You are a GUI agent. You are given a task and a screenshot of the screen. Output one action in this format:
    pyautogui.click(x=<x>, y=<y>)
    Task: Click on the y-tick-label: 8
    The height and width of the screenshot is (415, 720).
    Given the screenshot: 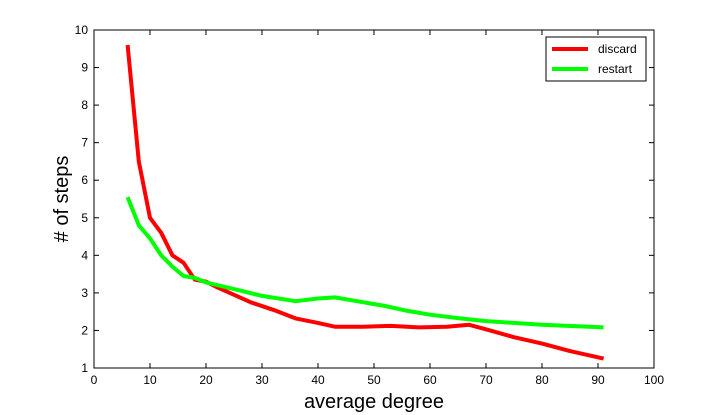 What is the action you would take?
    pyautogui.click(x=84, y=105)
    